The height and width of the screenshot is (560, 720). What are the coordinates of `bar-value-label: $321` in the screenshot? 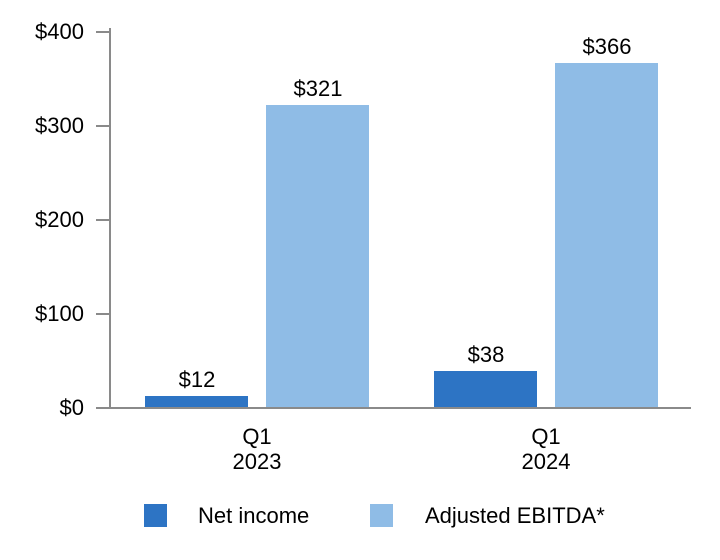 It's located at (318, 88).